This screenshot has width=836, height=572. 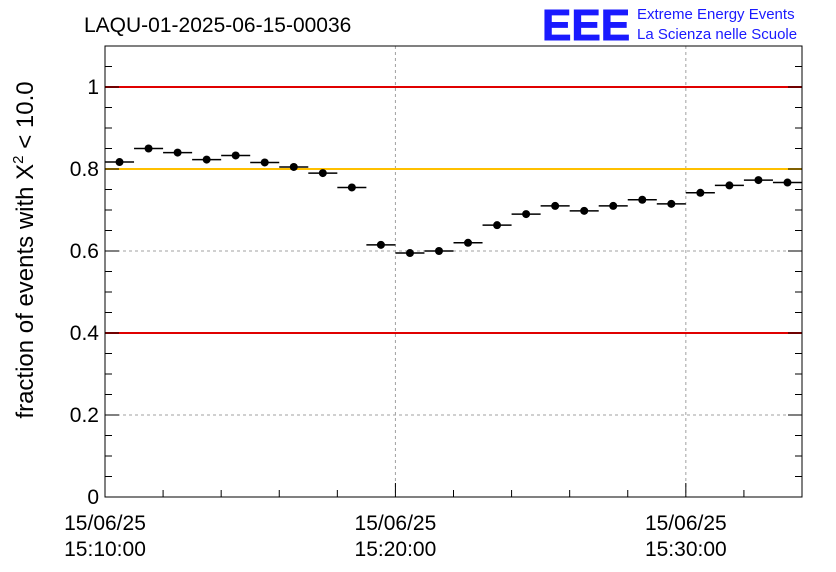 What do you see at coordinates (84, 415) in the screenshot?
I see `y-tick-label: 0.2` at bounding box center [84, 415].